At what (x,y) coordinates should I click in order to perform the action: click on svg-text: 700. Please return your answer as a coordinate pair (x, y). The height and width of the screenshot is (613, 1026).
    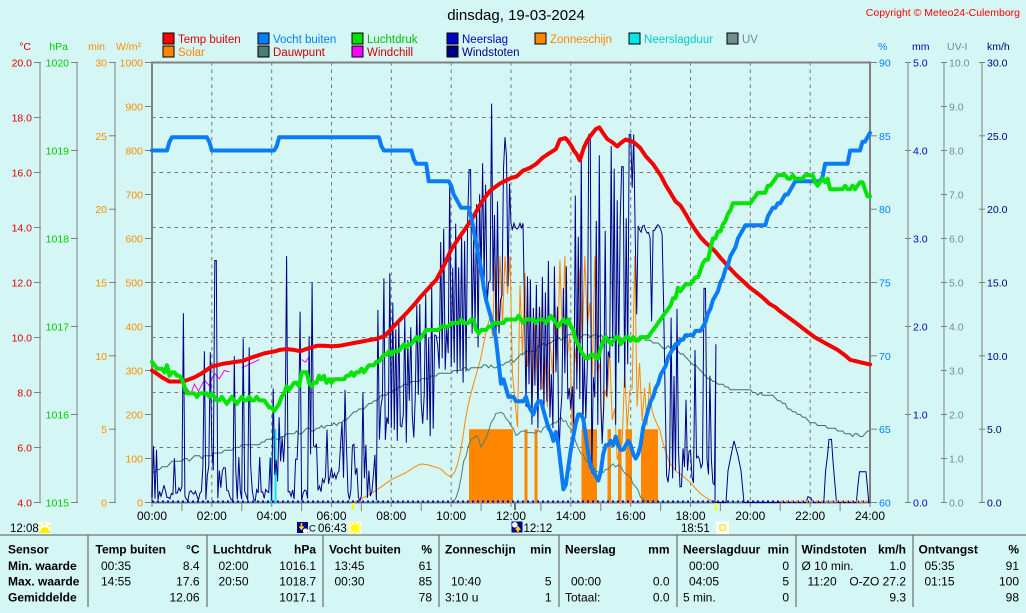
    Looking at the image, I should click on (134, 196).